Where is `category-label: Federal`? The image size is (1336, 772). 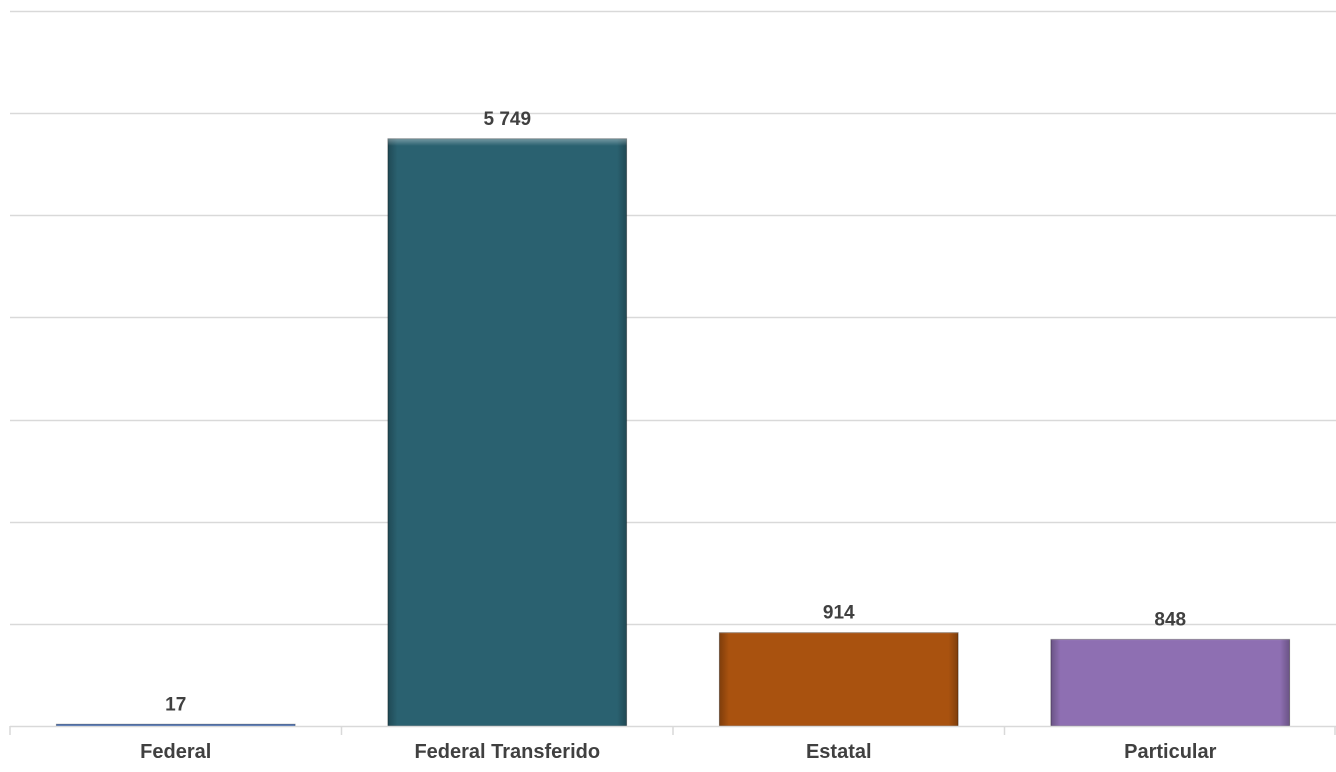 category-label: Federal is located at coordinates (175, 752).